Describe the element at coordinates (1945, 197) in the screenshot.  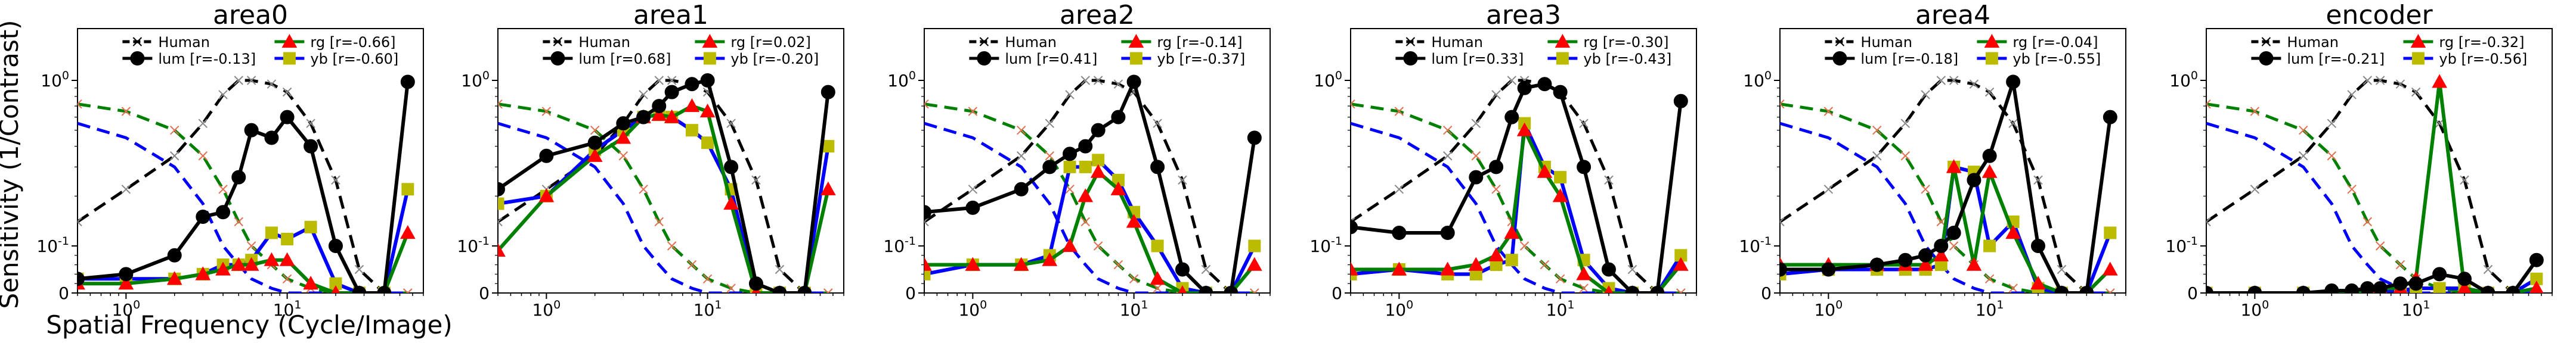
I see `human-rg-curve` at that location.